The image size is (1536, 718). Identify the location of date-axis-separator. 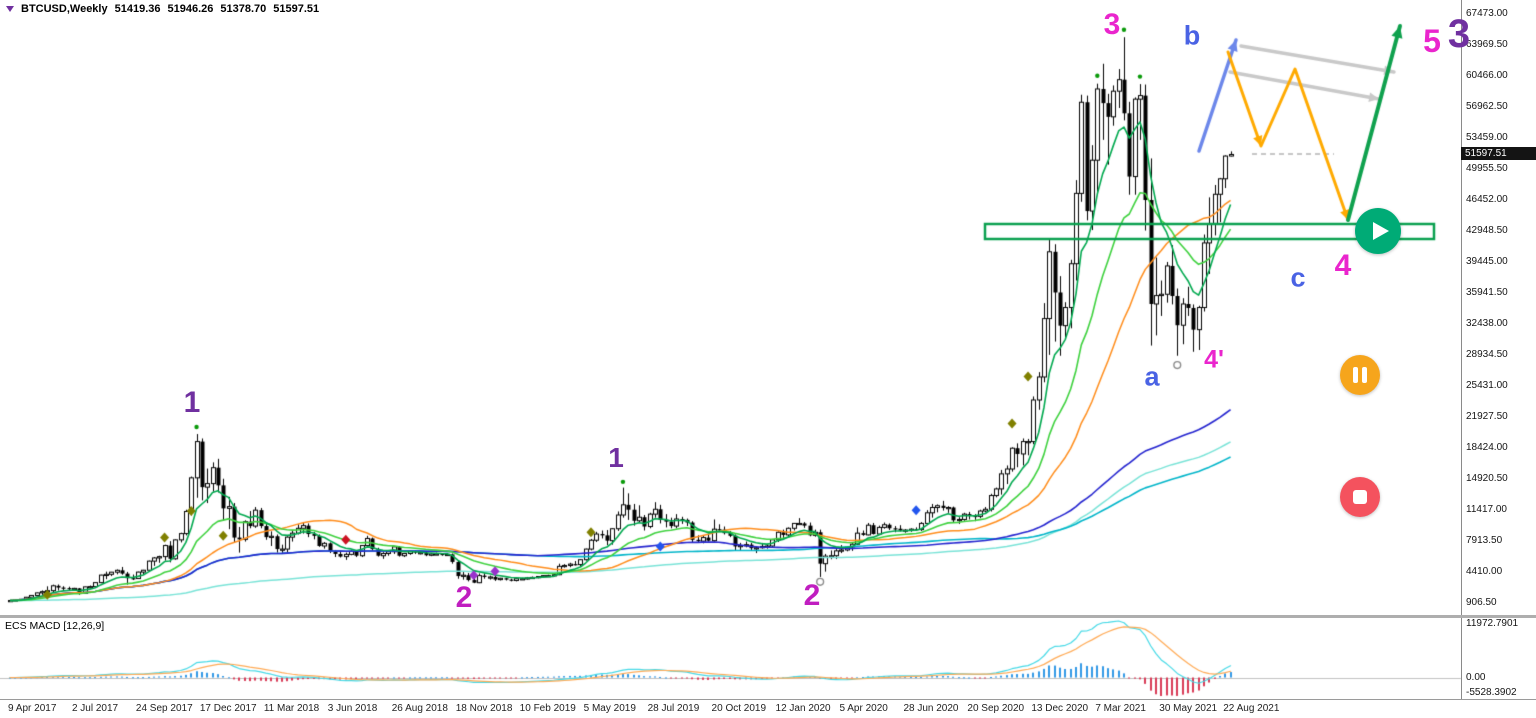
(768, 699).